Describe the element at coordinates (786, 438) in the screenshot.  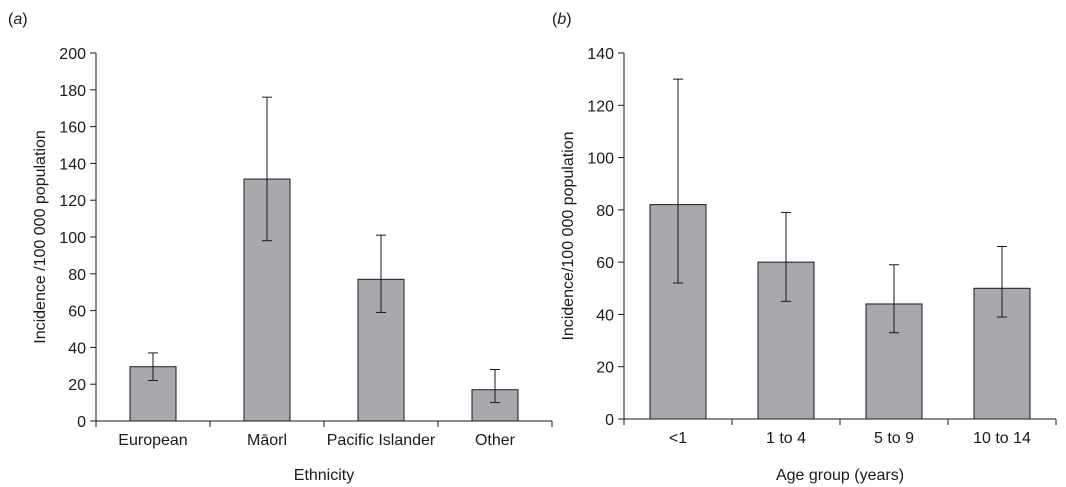
I see `x-tick-label: 1 to 4` at that location.